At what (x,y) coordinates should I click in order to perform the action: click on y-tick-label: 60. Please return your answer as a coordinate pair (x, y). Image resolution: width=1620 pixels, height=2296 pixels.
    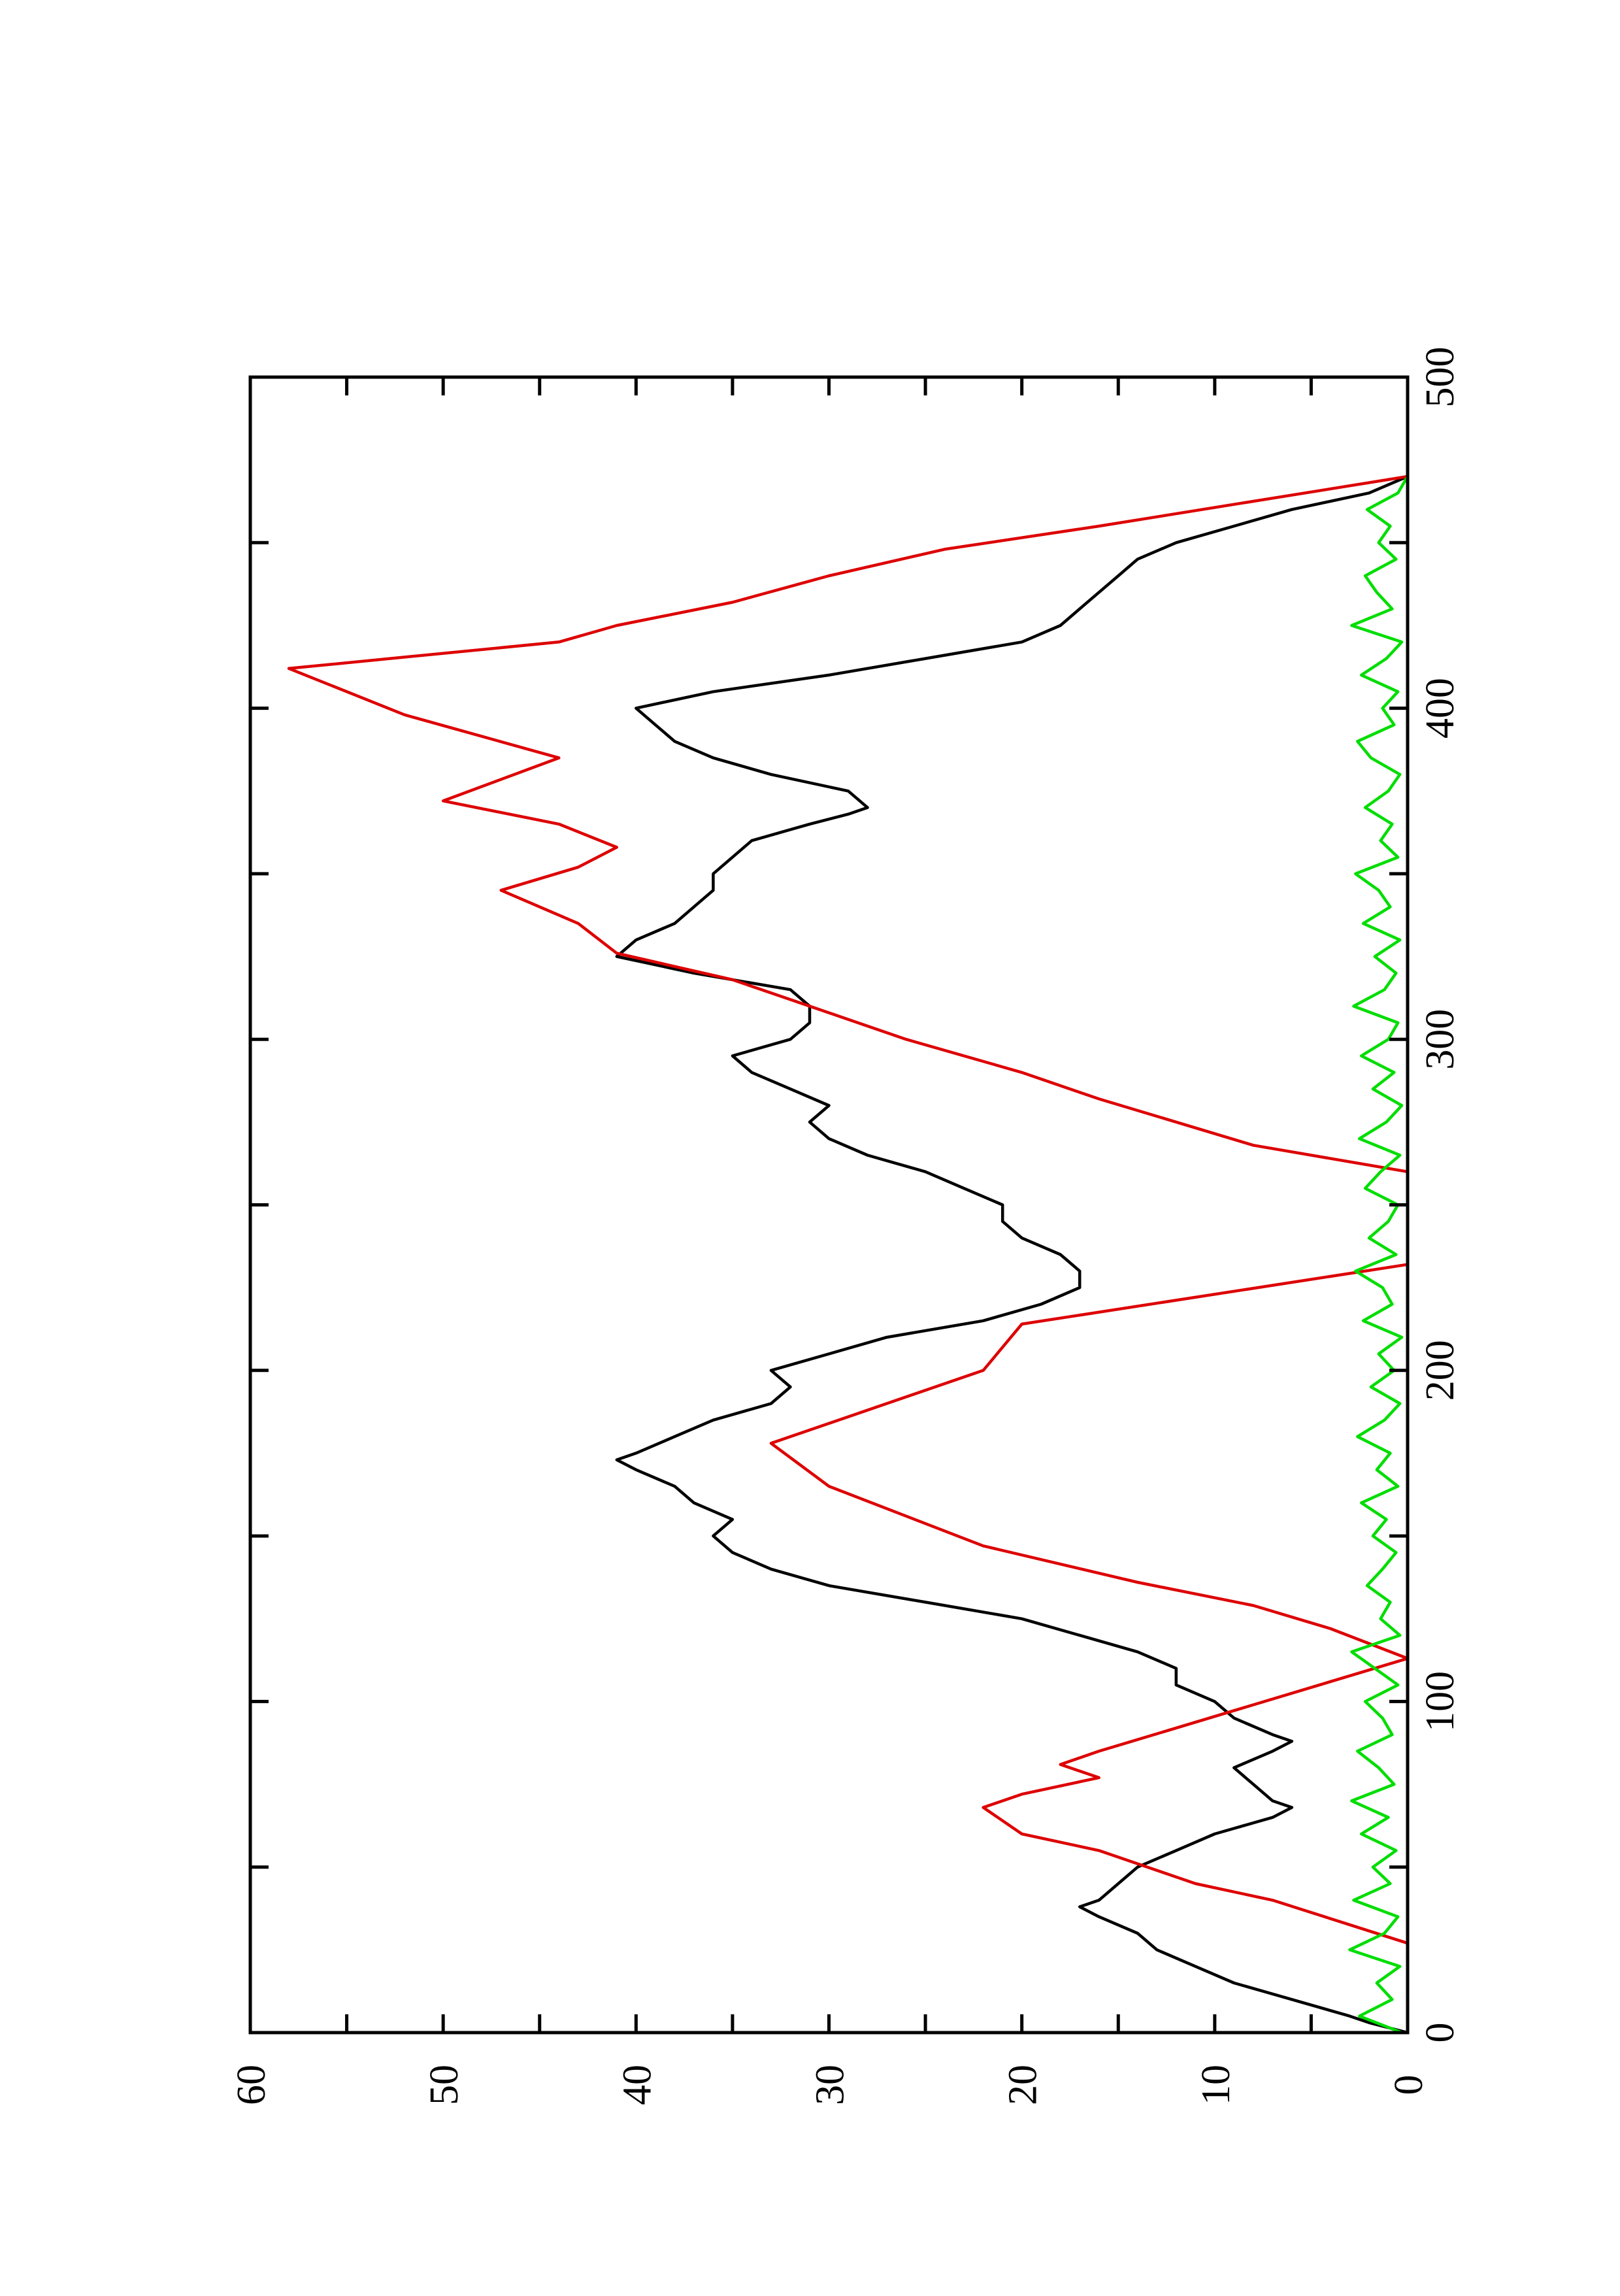
    Looking at the image, I should click on (251, 2085).